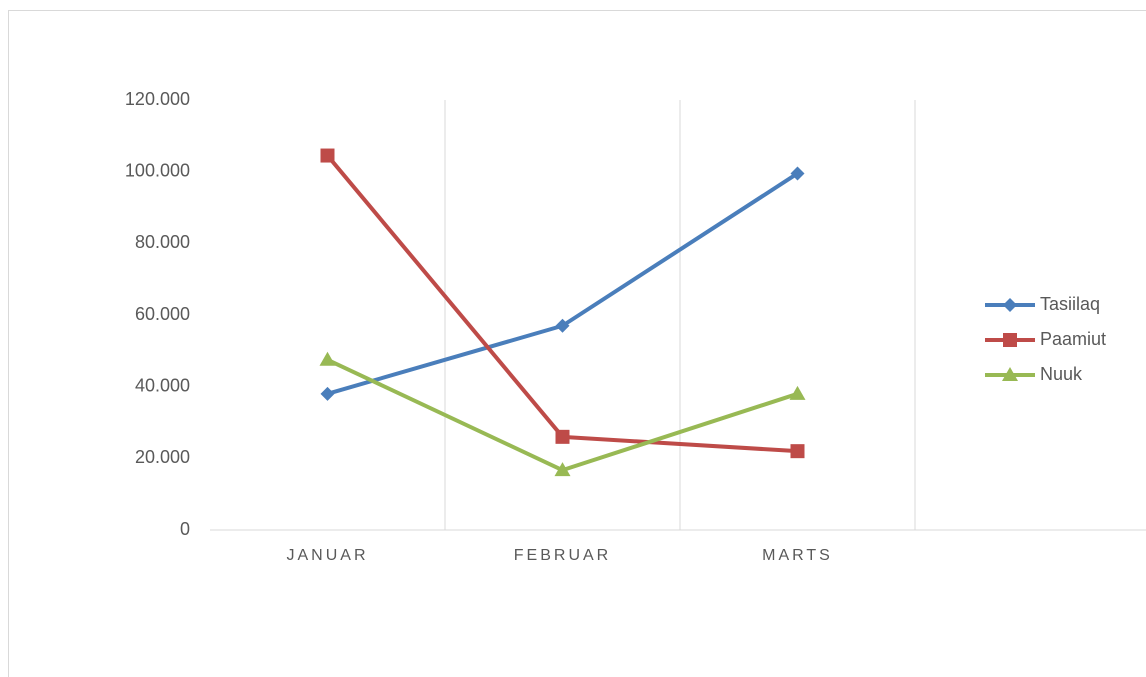 The image size is (1146, 677). What do you see at coordinates (162, 385) in the screenshot?
I see `y-tick-label: 40.000` at bounding box center [162, 385].